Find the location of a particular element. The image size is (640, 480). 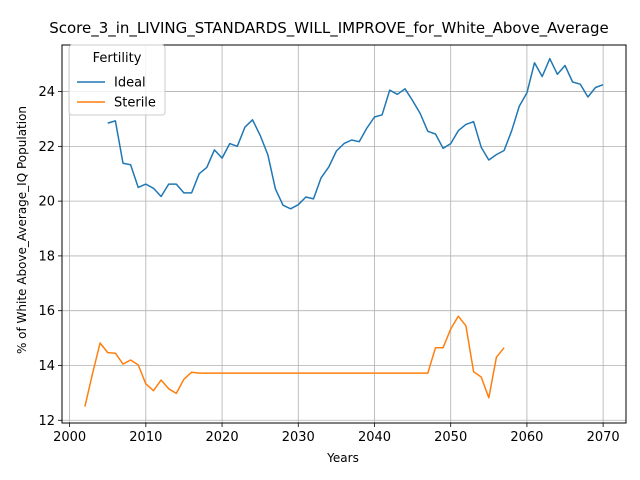

legend-title: Fertility is located at coordinates (117, 58).